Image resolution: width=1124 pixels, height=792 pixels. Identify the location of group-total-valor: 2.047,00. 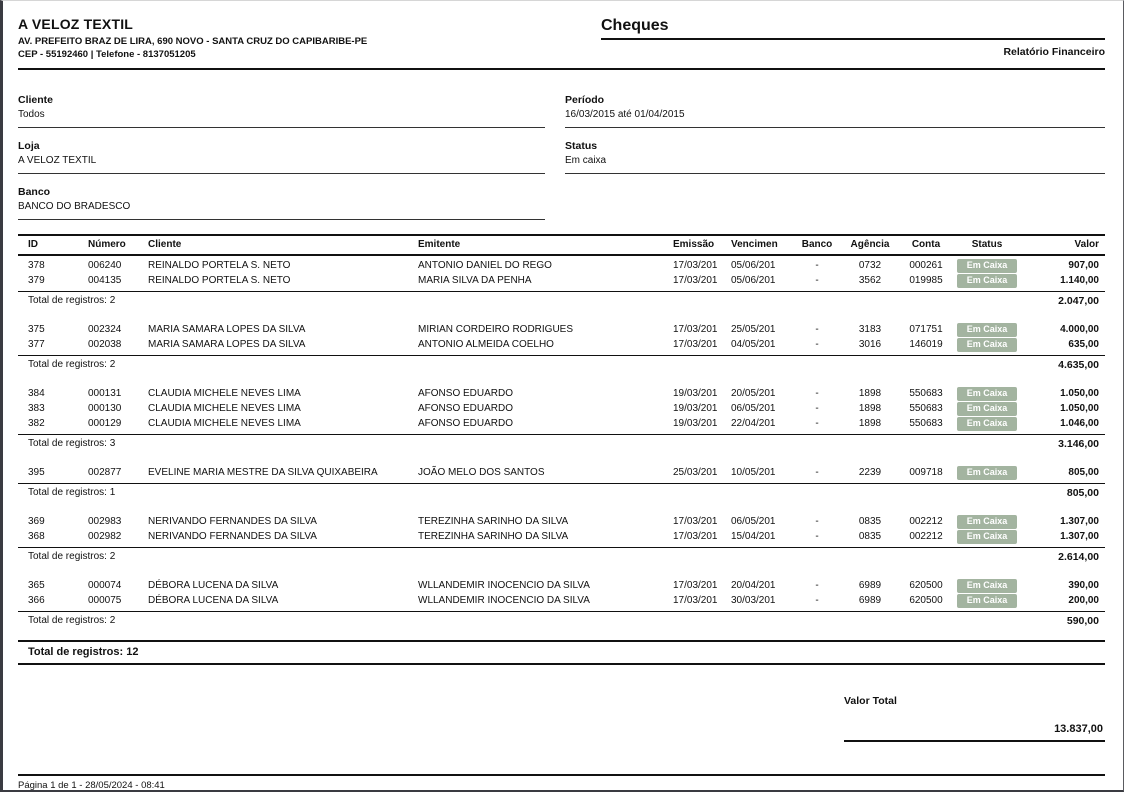
(1078, 301).